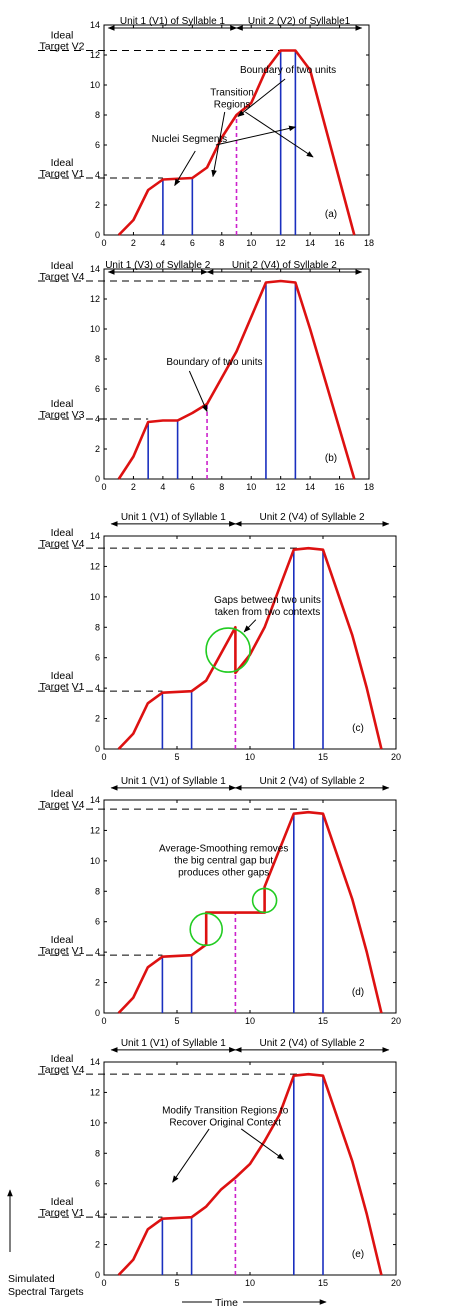 The image size is (474, 1312). What do you see at coordinates (232, 93) in the screenshot?
I see `annotation-text: Transition` at bounding box center [232, 93].